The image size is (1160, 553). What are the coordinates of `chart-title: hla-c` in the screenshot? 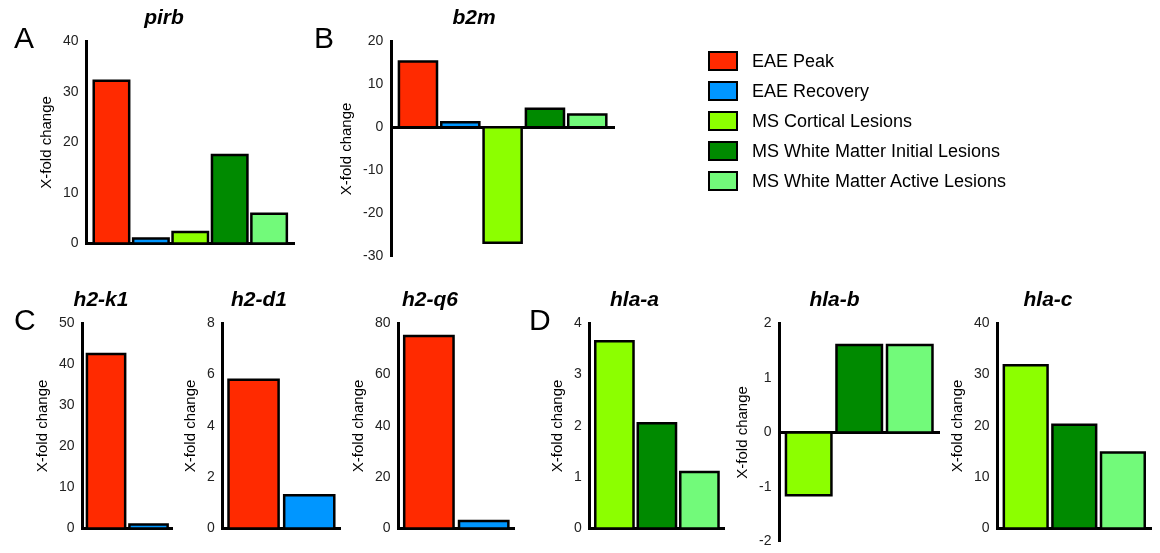 It's located at (1048, 299).